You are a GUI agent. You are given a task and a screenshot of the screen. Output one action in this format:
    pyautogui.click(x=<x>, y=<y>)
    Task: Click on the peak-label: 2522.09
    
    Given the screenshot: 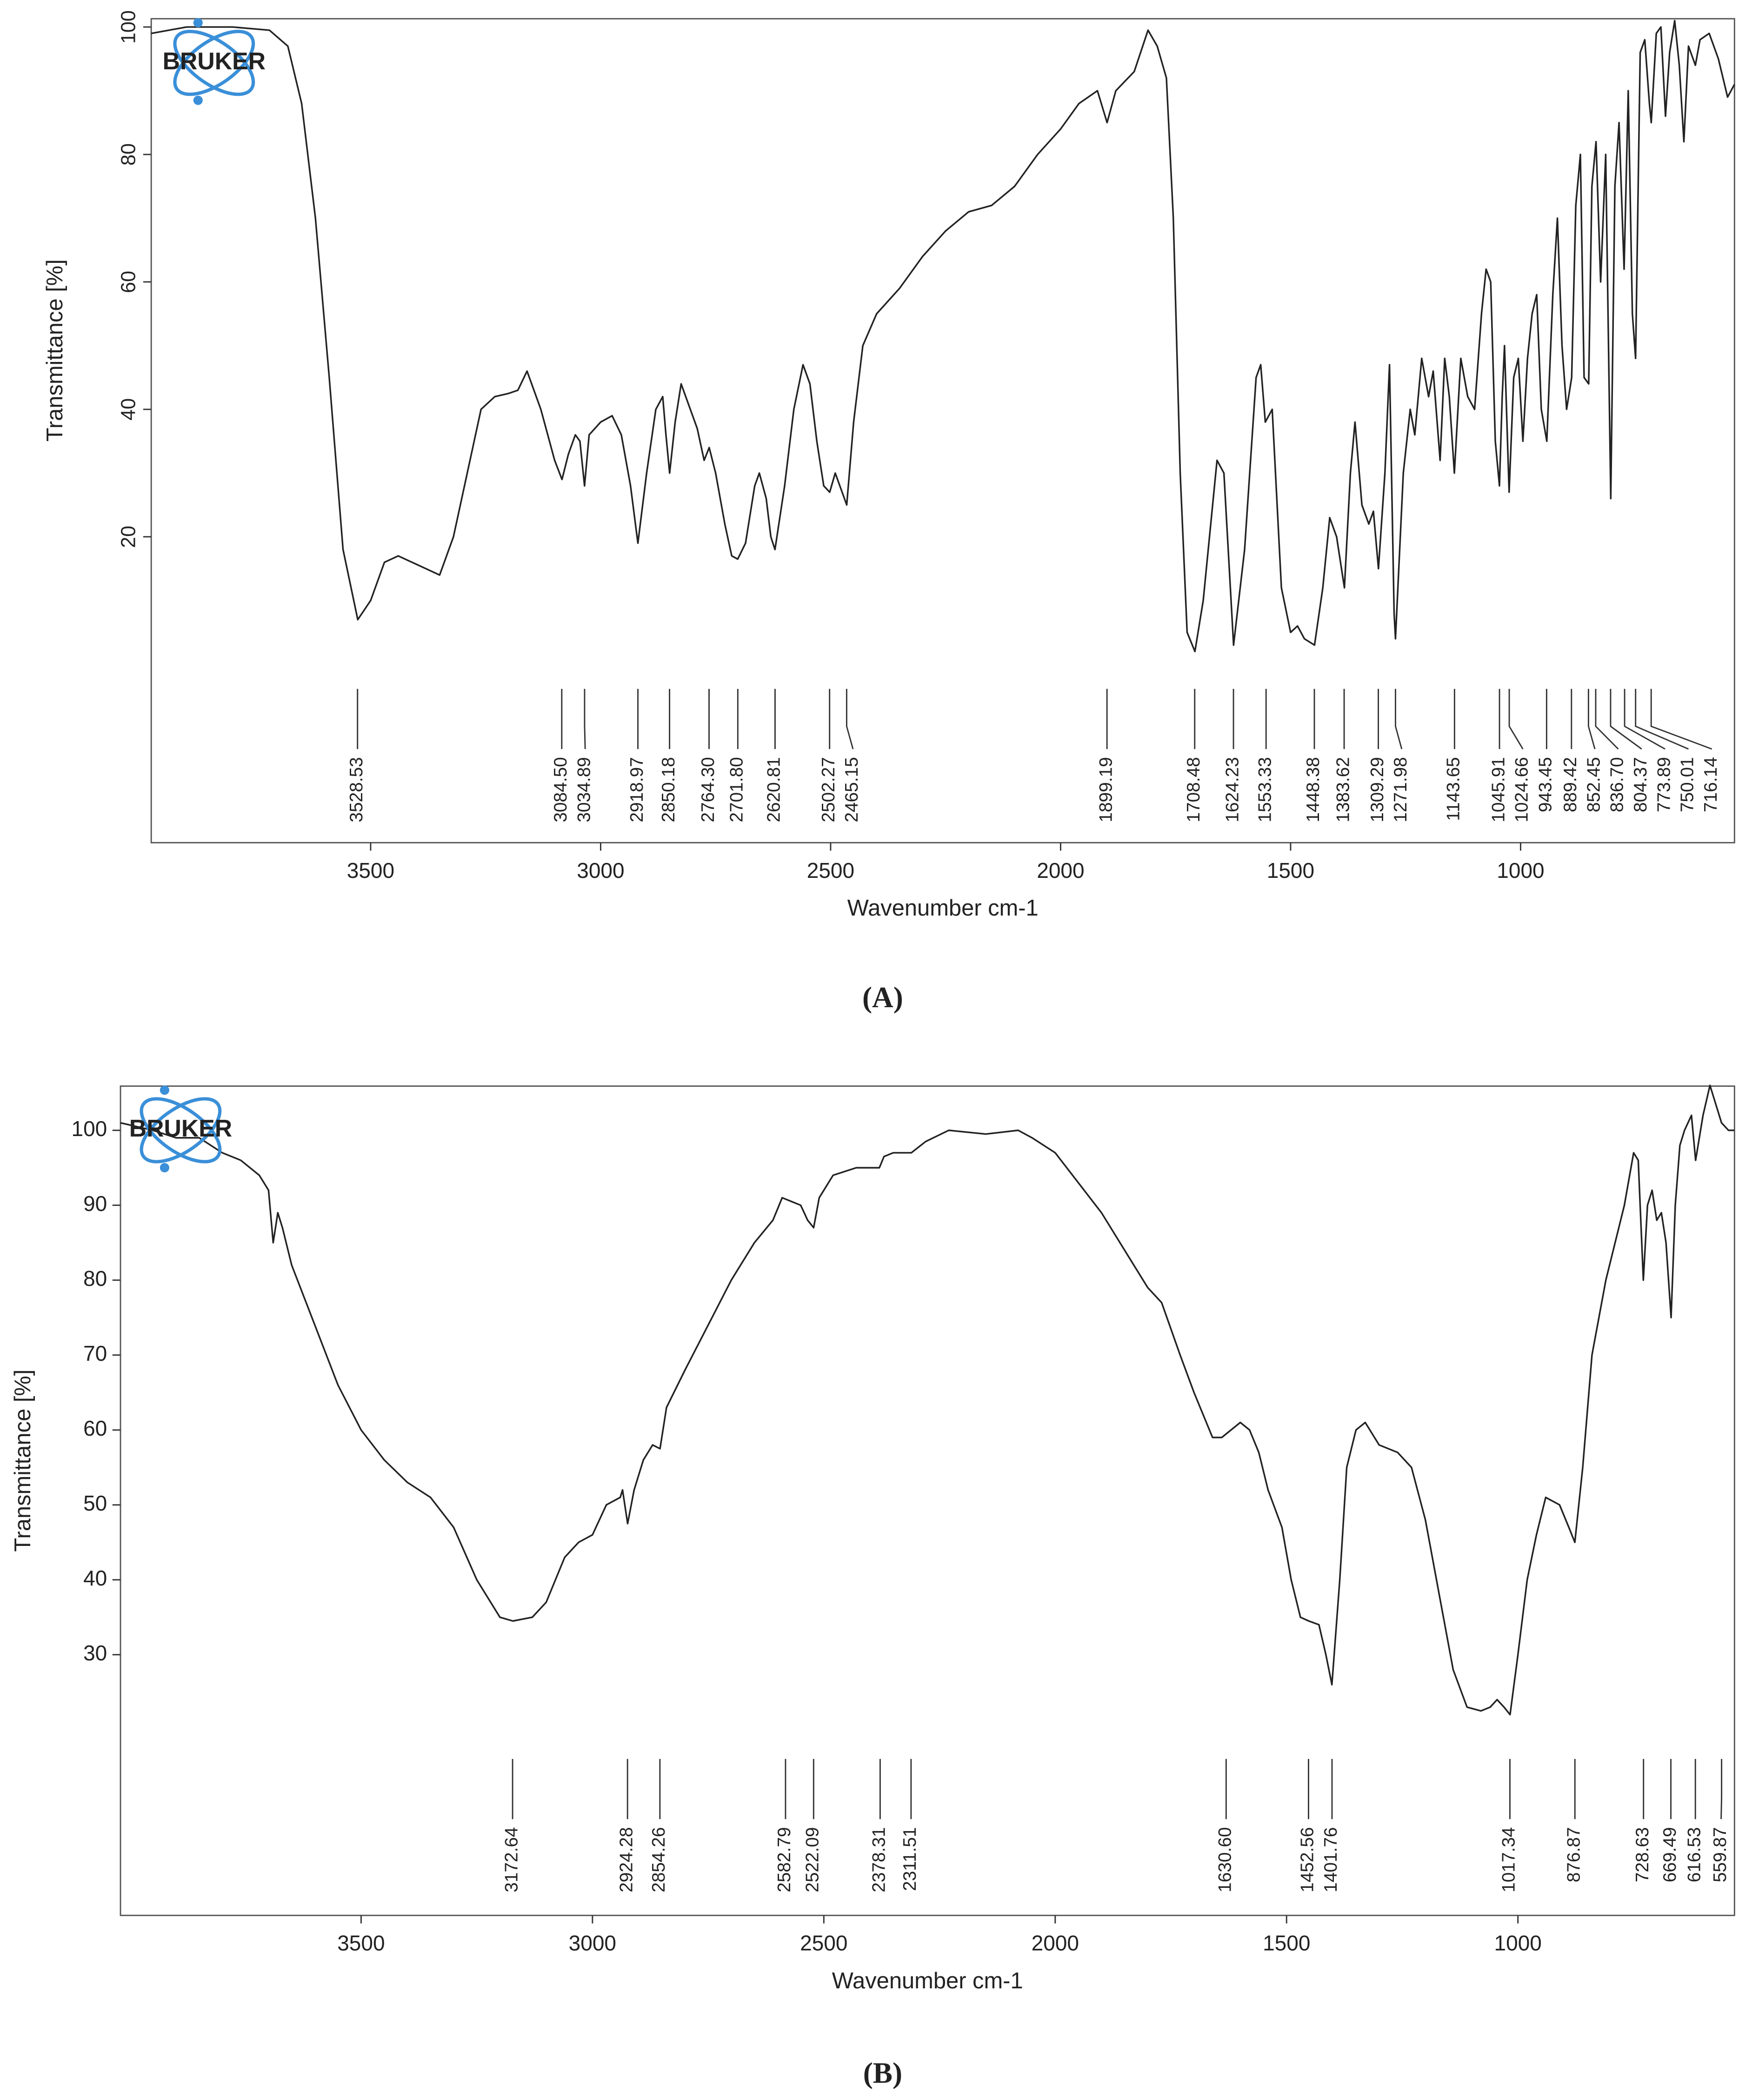 What is the action you would take?
    pyautogui.click(x=813, y=1859)
    